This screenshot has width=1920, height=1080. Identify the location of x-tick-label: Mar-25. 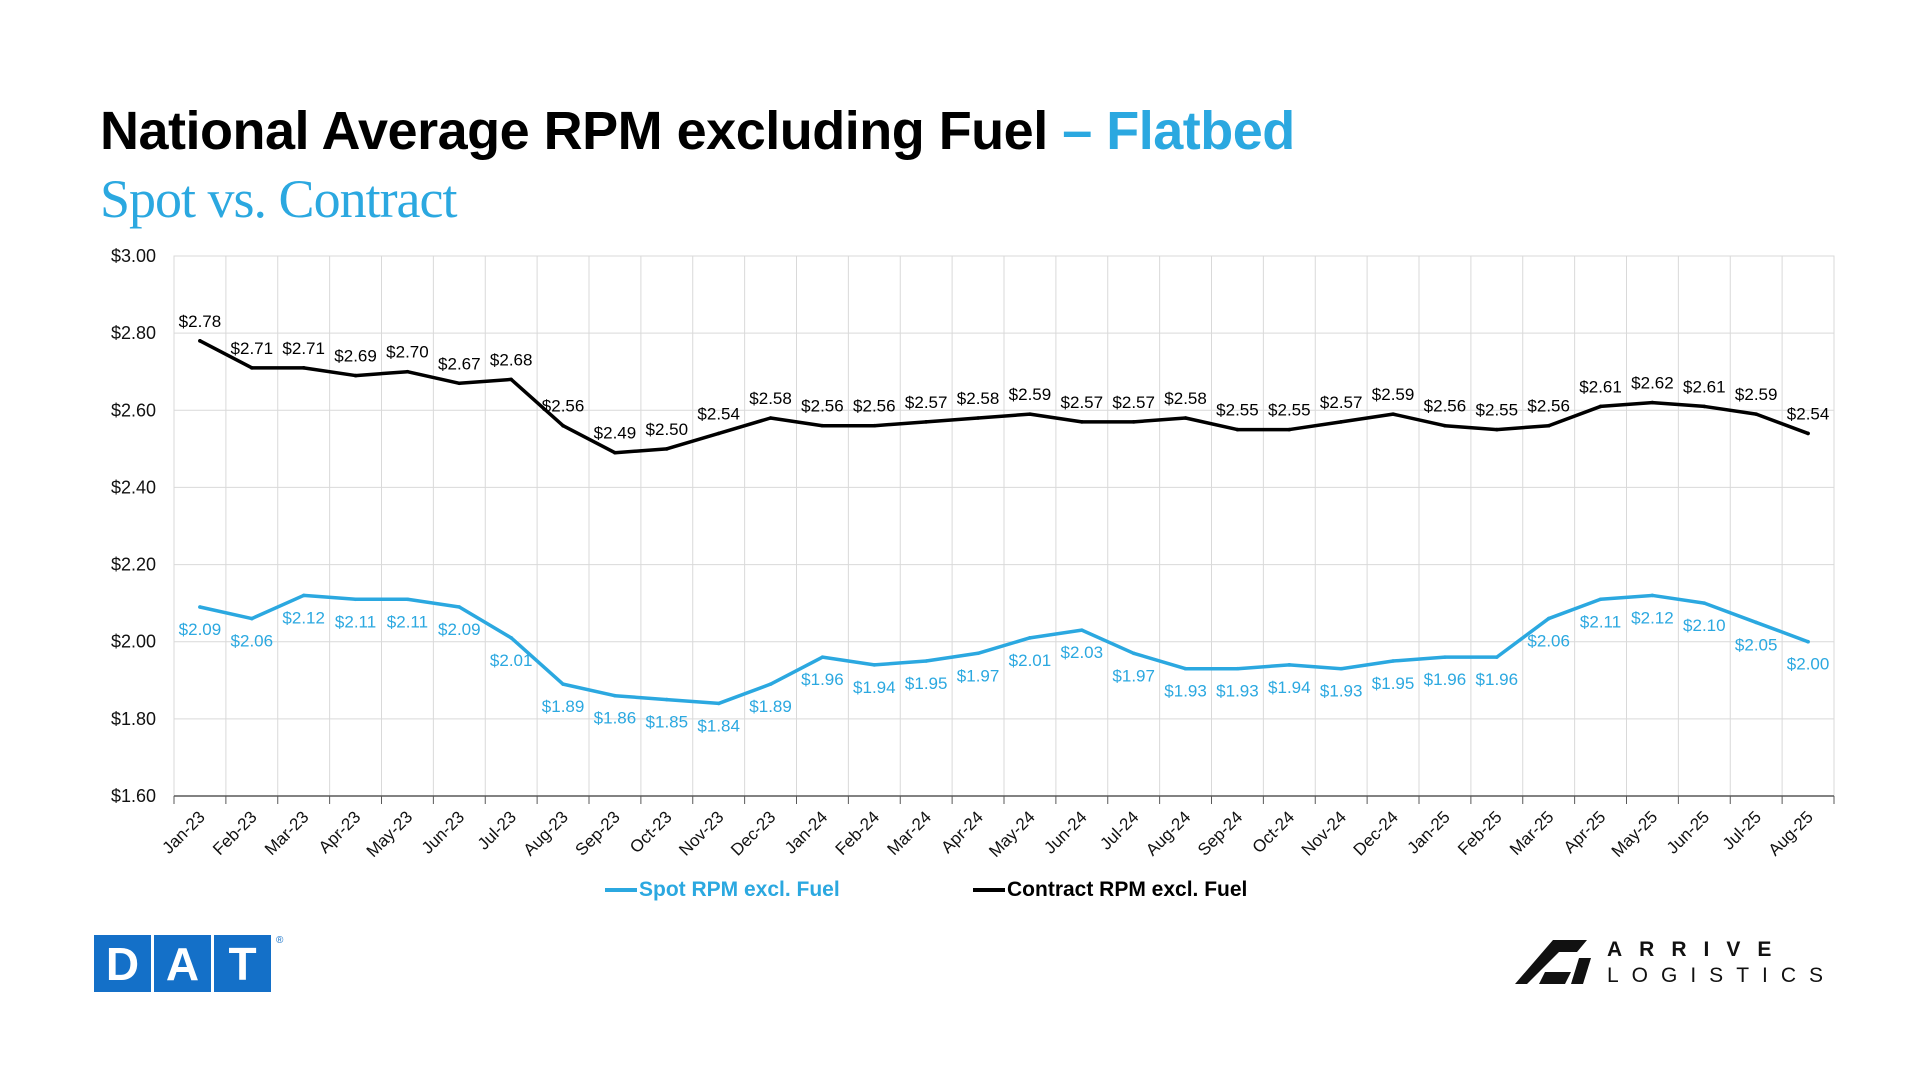
(1532, 833).